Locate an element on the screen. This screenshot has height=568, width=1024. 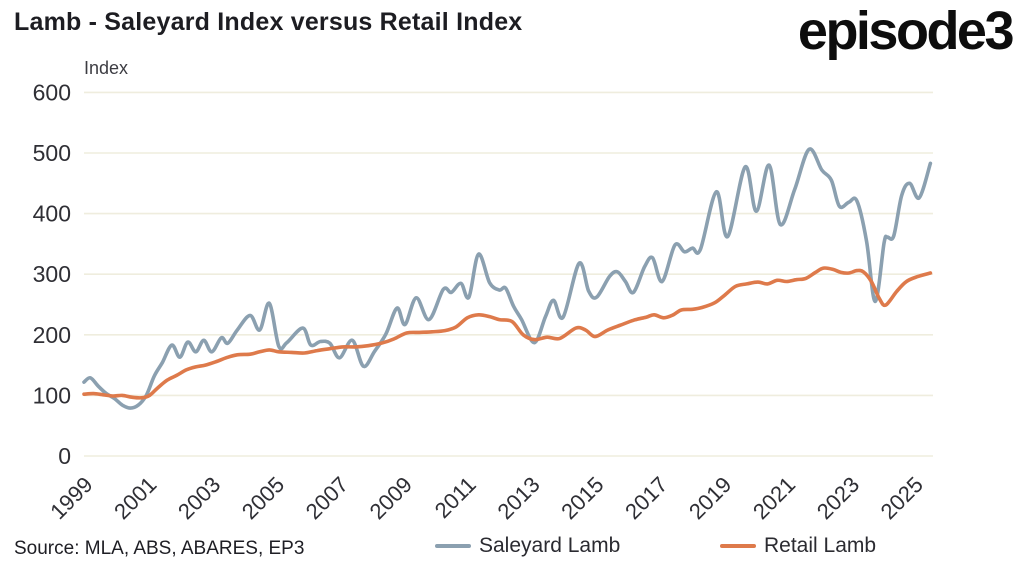
x-tick-label: 2011 is located at coordinates (455, 497).